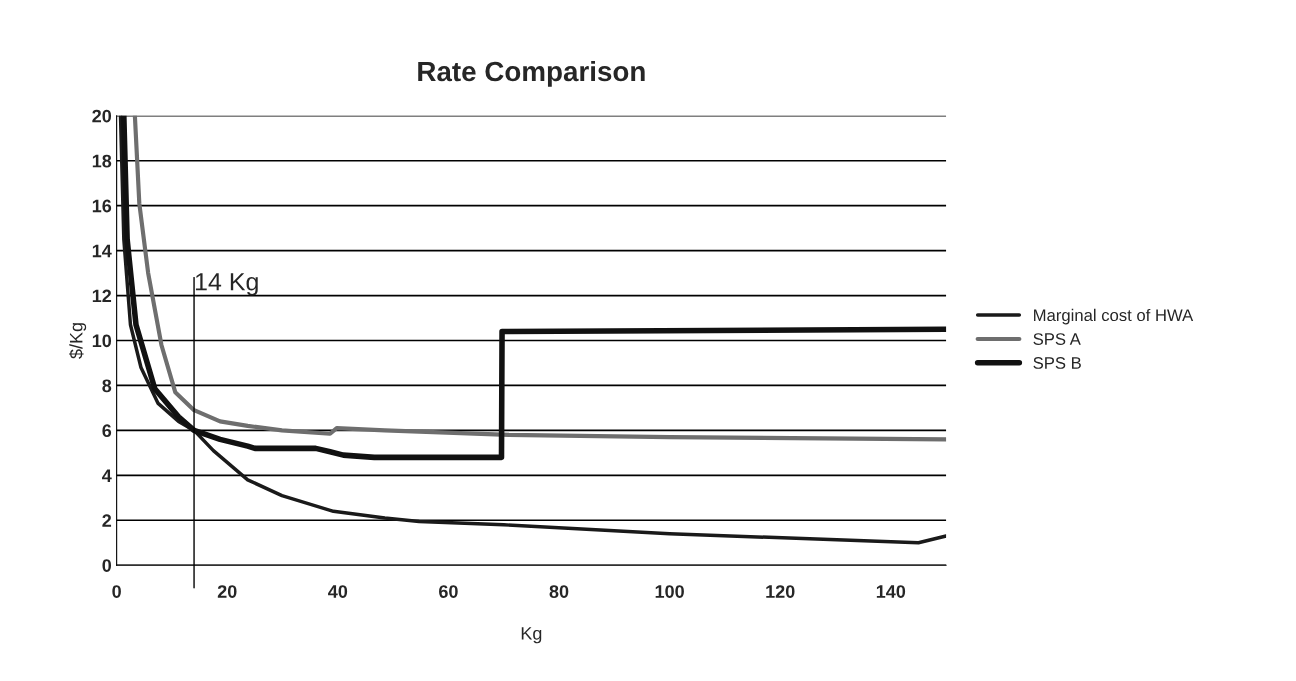 The image size is (1296, 681). Describe the element at coordinates (116, 591) in the screenshot. I see `x-tick-label: 0` at that location.